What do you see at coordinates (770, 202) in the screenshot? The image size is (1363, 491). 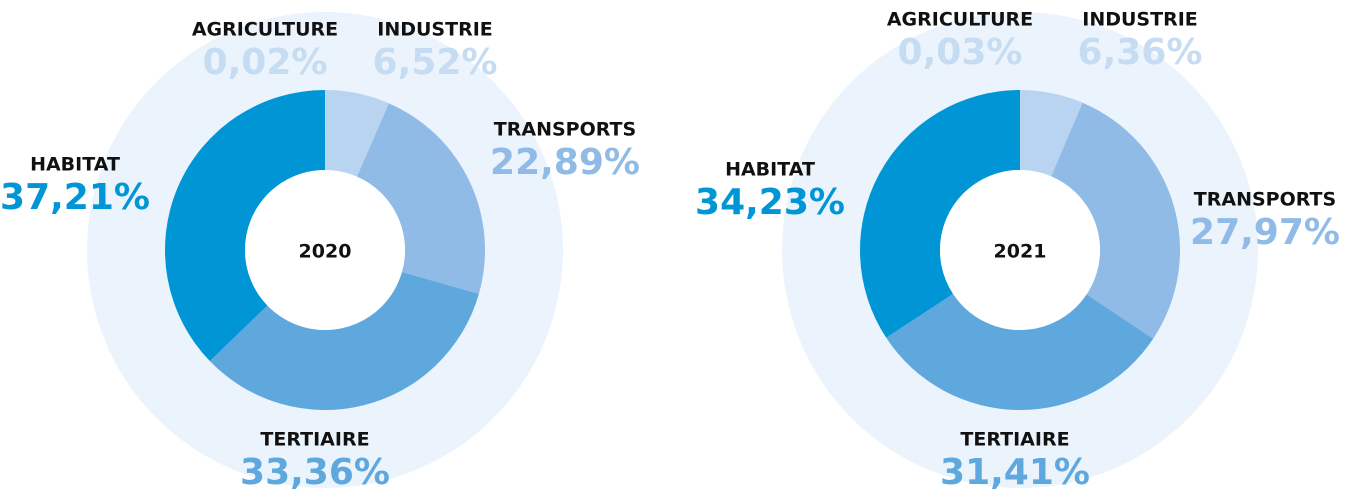 I see `slice-value: 34,23%` at bounding box center [770, 202].